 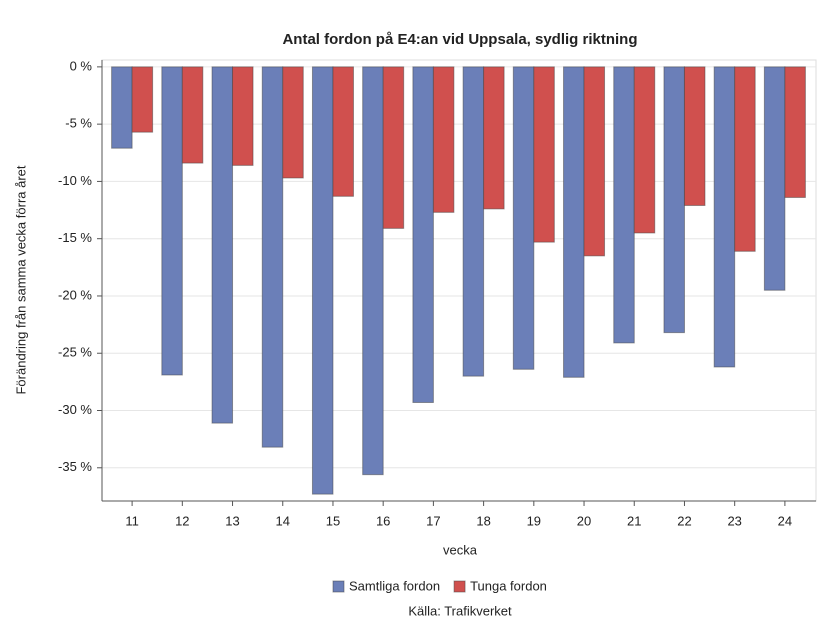 I want to click on y-axis-label: Förändring från samma vecka förra året, so click(x=20, y=279).